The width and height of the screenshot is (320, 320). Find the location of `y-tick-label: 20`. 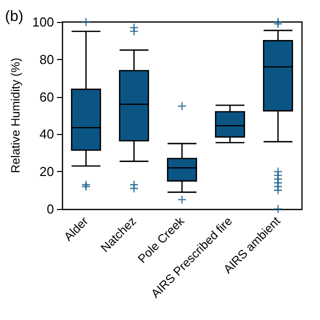

y-tick-label: 20 is located at coordinates (47, 172).